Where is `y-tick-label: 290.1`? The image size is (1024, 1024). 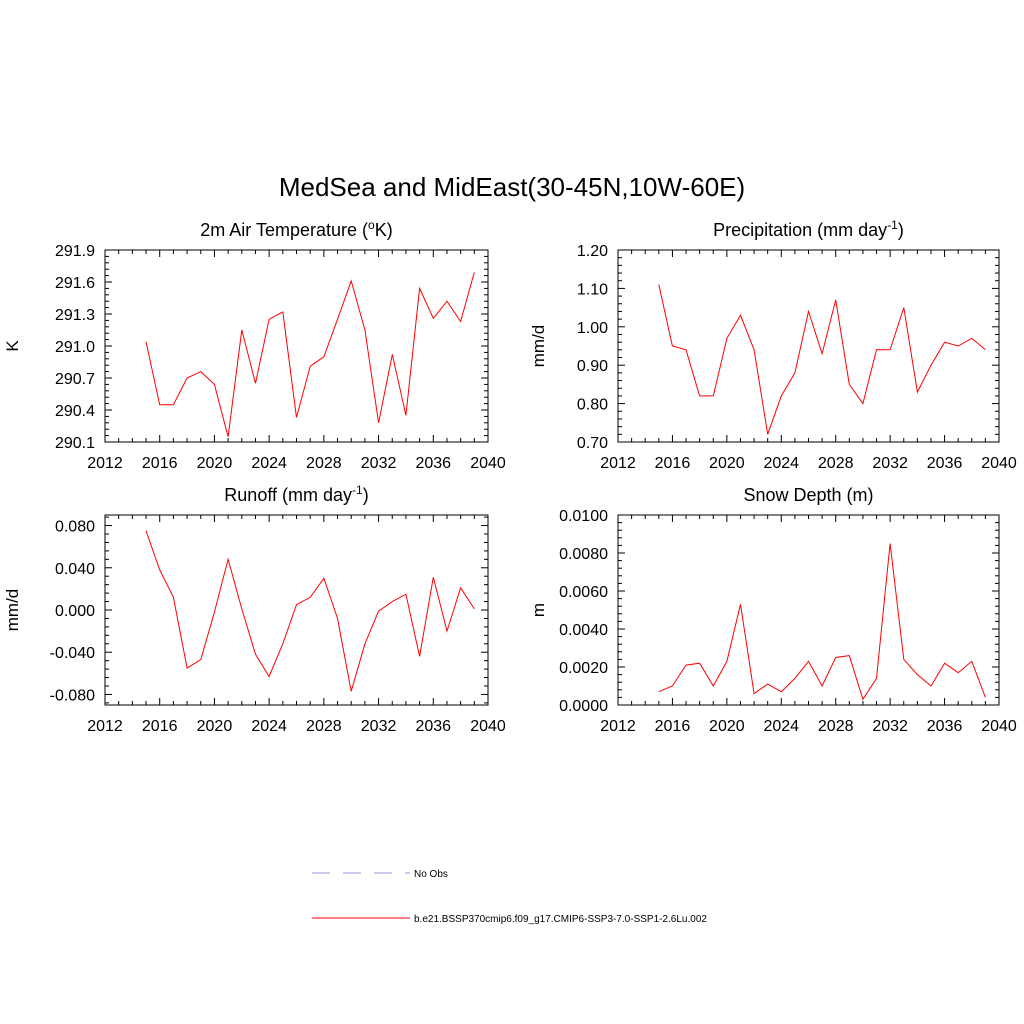
y-tick-label: 290.1 is located at coordinates (75, 443).